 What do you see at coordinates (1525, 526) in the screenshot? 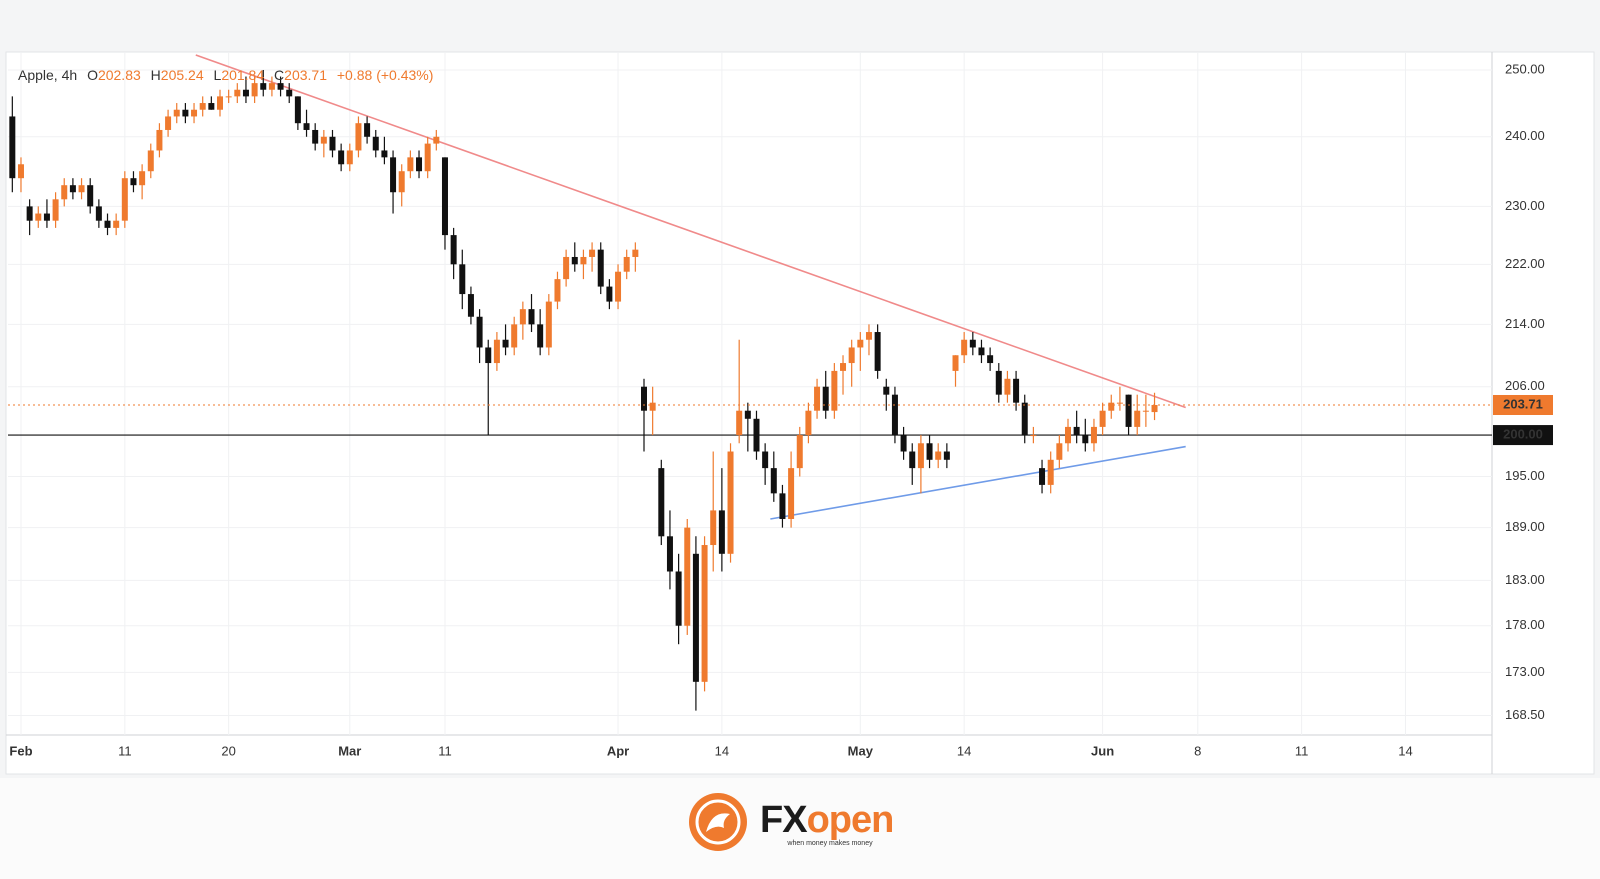
I see `y-tick-label: 189.00` at bounding box center [1525, 526].